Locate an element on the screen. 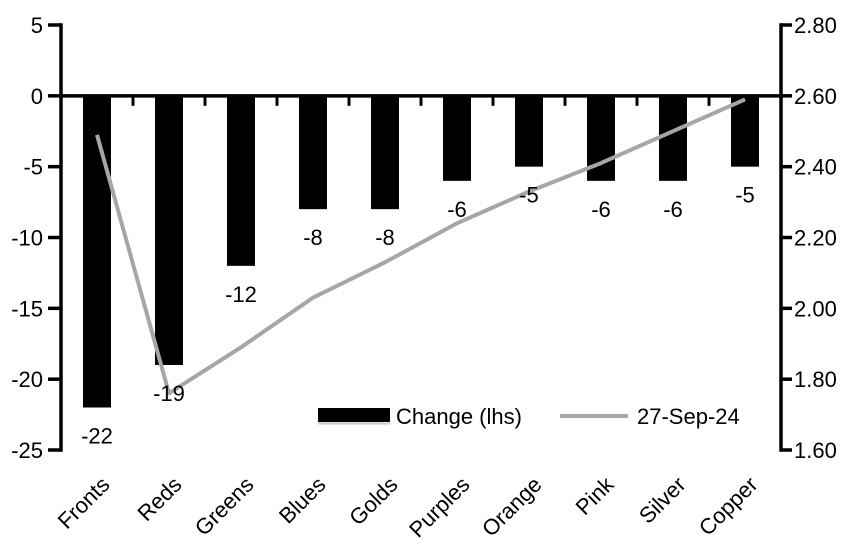 Image resolution: width=852 pixels, height=550 pixels. right-axis-tick-label: 2.00 is located at coordinates (815, 308).